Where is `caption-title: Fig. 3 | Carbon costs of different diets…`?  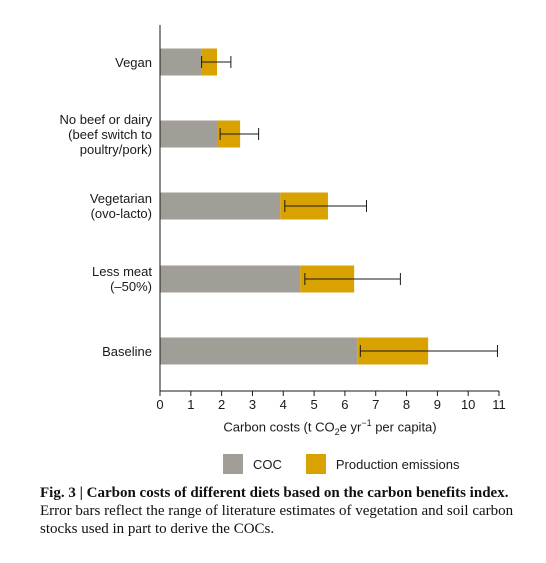
caption-title: Fig. 3 | Carbon costs of different diets… is located at coordinates (274, 493).